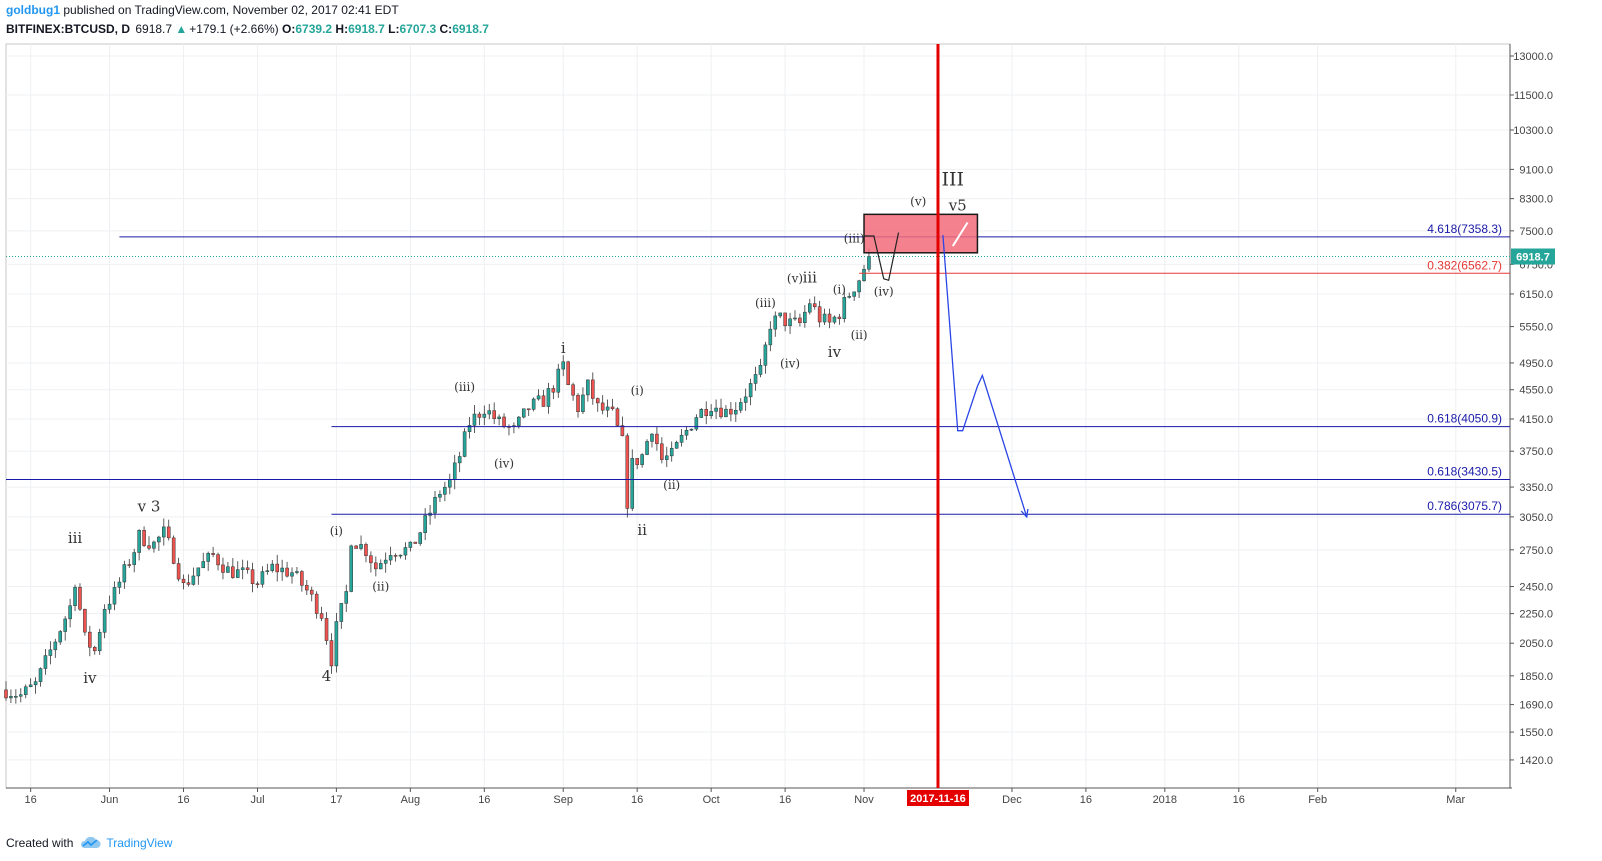 The height and width of the screenshot is (861, 1602). What do you see at coordinates (257, 800) in the screenshot?
I see `x-tick-label: Jul` at bounding box center [257, 800].